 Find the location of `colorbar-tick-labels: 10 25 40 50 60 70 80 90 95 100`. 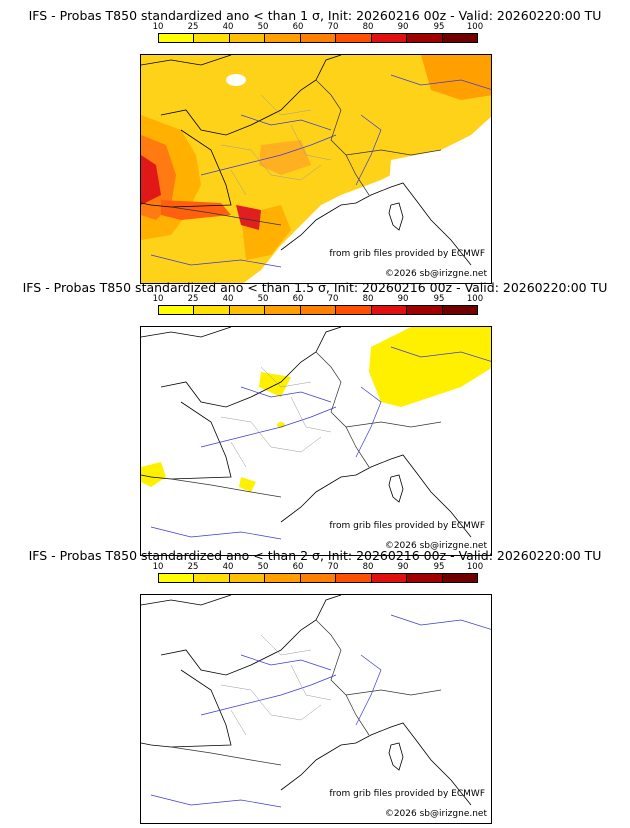

colorbar-tick-labels: 10 25 40 50 60 70 80 90 95 100 is located at coordinates (318, 567).